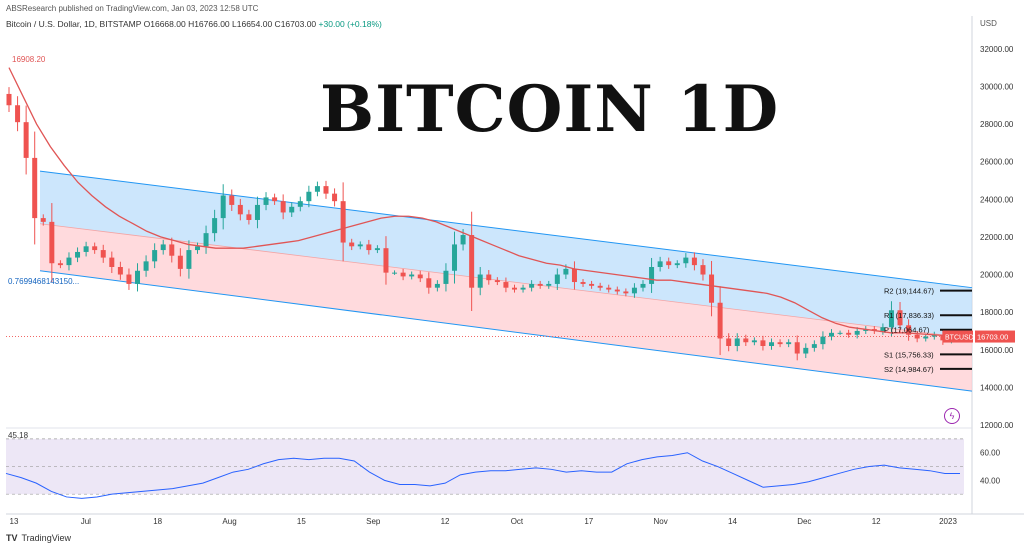 The height and width of the screenshot is (551, 1024). I want to click on y-tick-label: 12000.00, so click(997, 425).